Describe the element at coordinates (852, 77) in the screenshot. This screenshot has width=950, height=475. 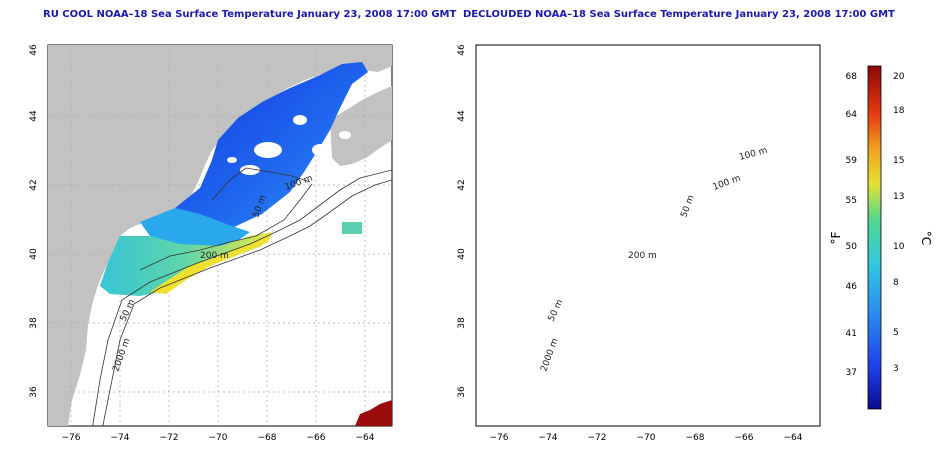
I see `colorbar-f-tick-0: 68` at that location.